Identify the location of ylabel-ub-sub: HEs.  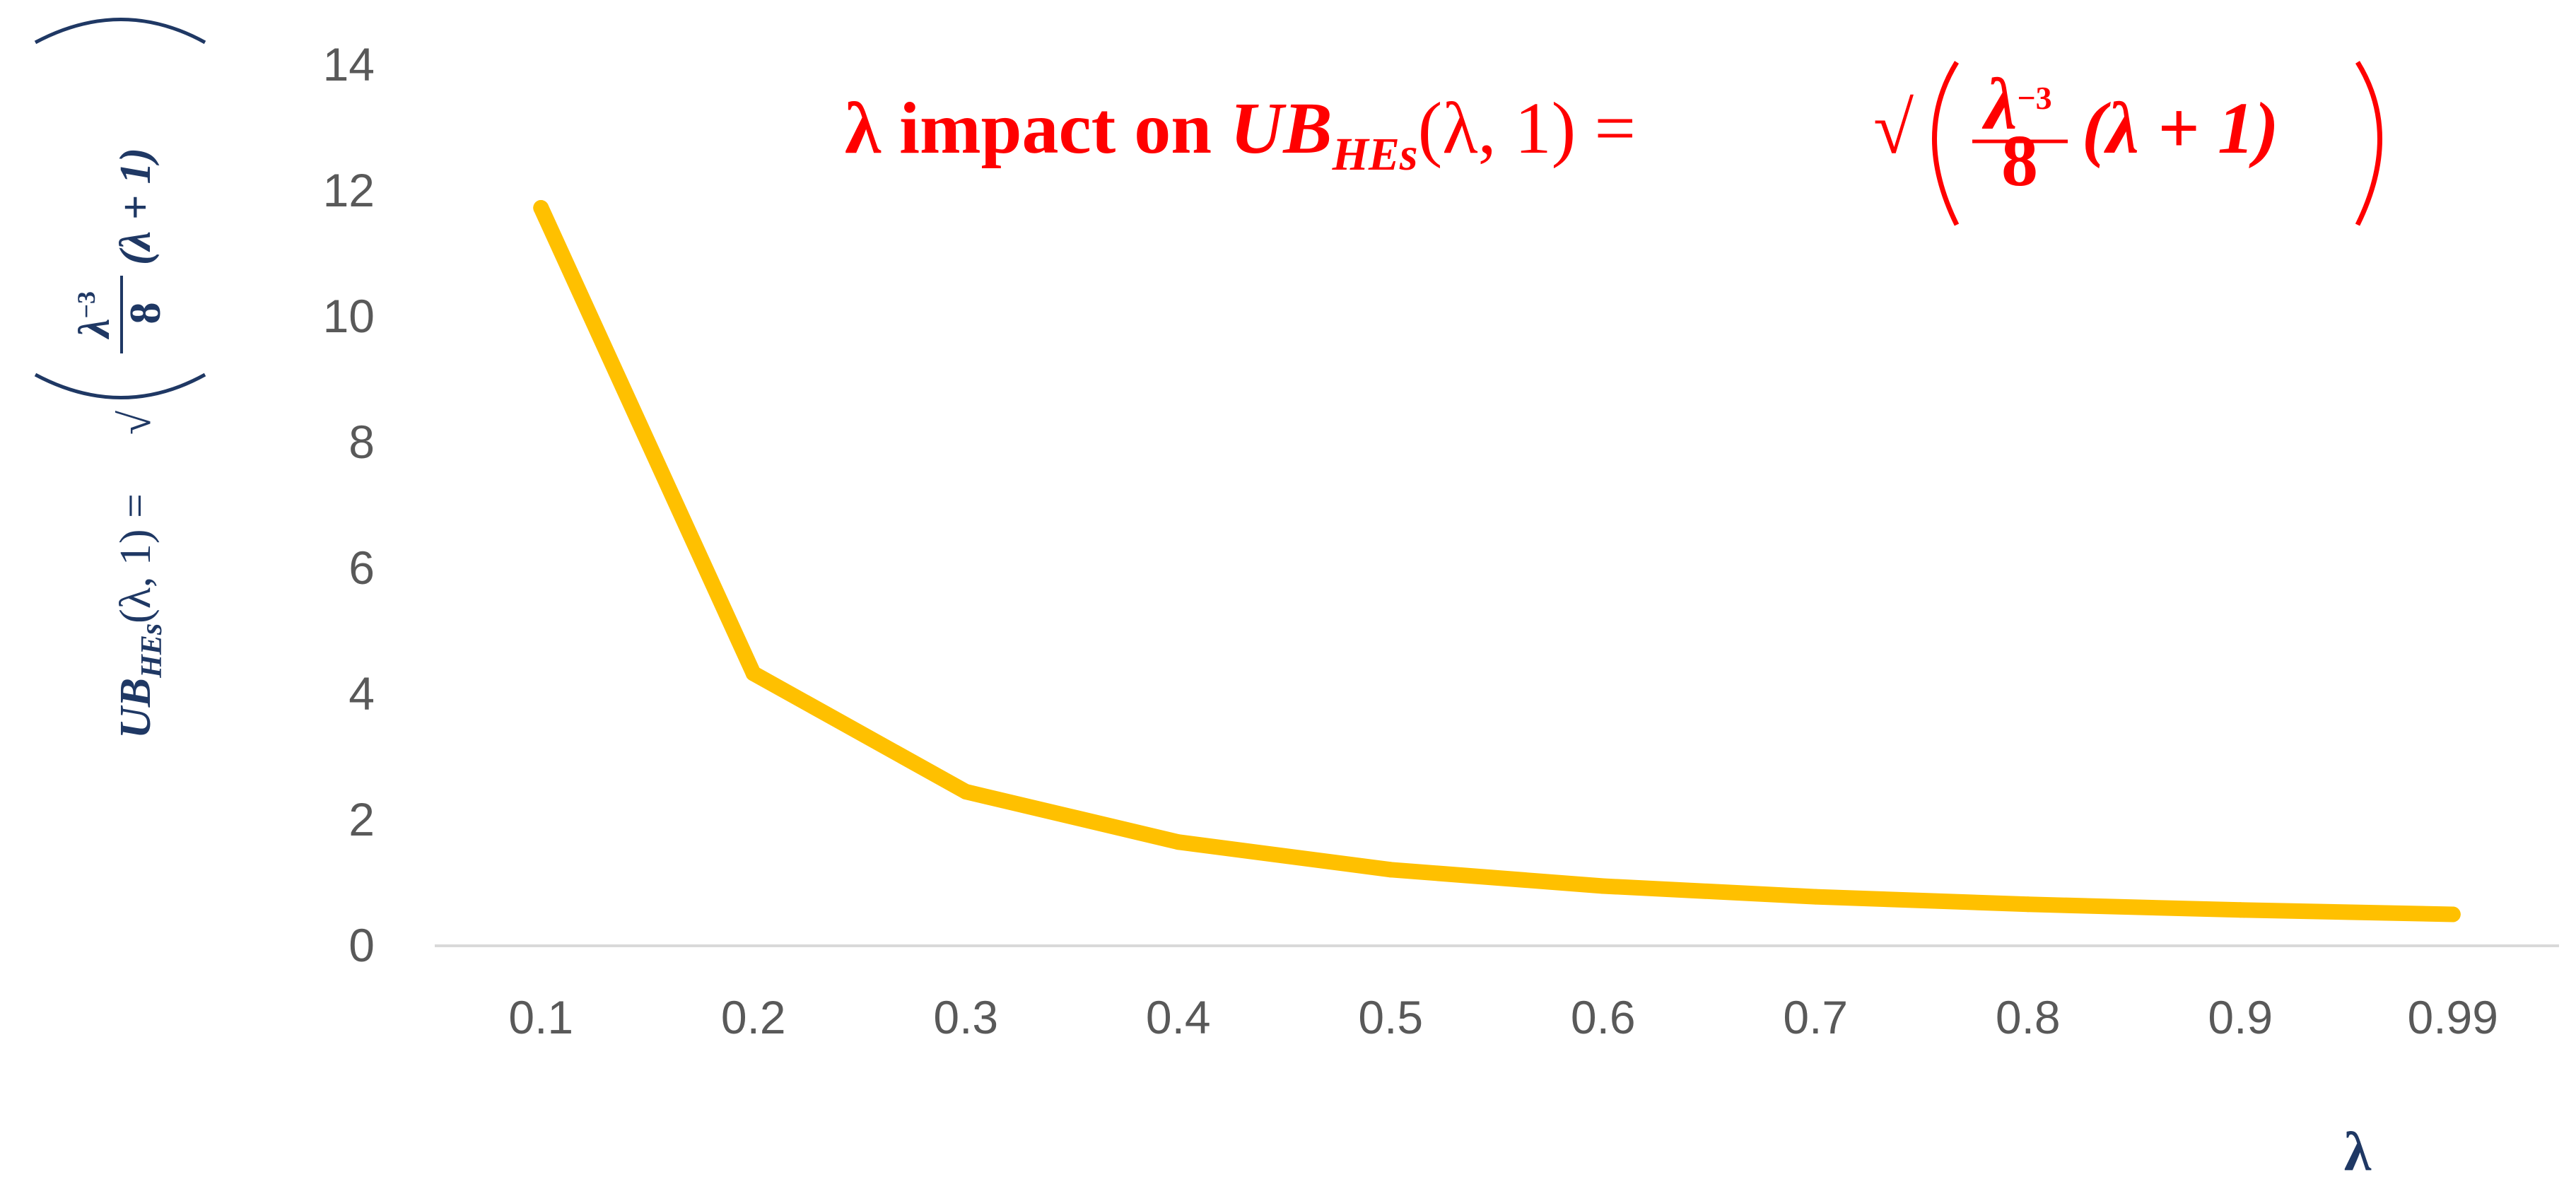
(152, 651).